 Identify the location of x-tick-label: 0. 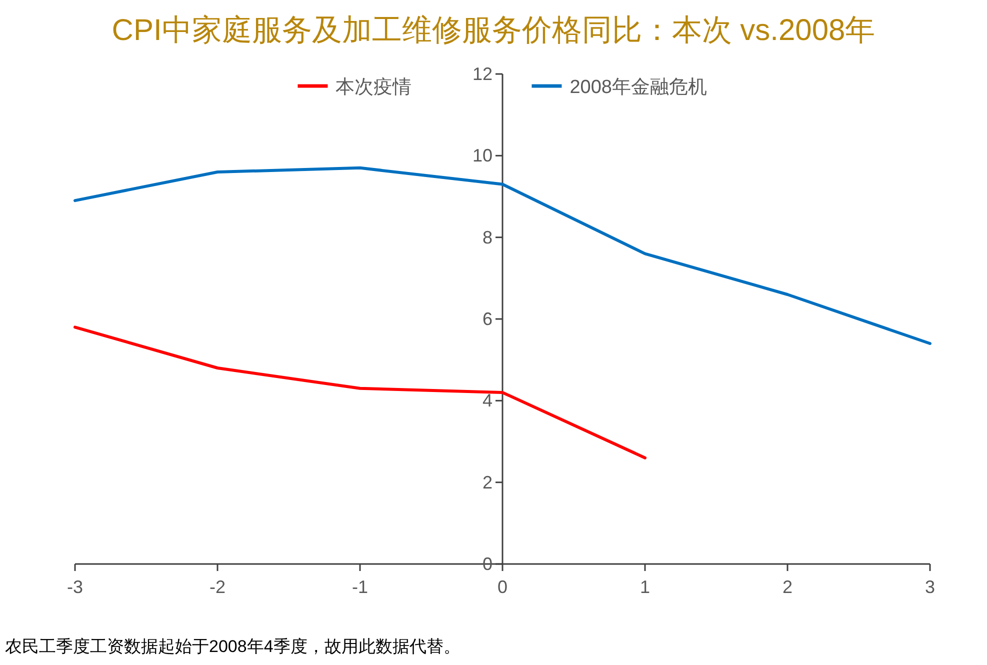
(502, 587).